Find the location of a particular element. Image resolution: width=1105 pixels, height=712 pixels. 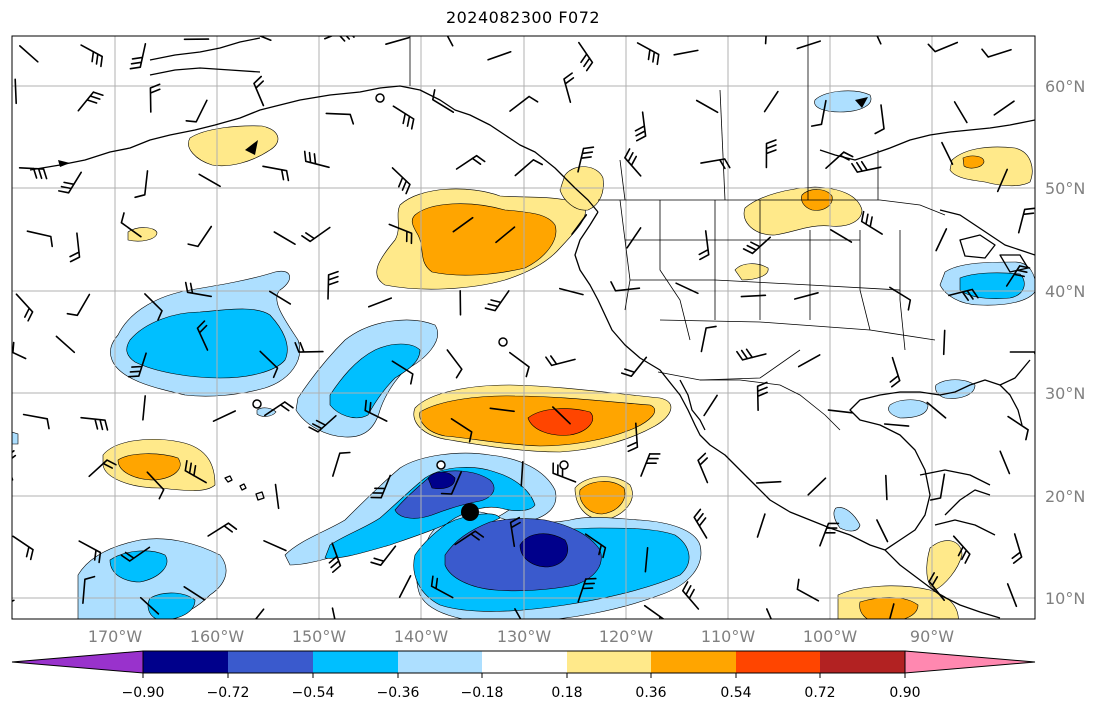

lat-label: 20°N is located at coordinates (1065, 496).